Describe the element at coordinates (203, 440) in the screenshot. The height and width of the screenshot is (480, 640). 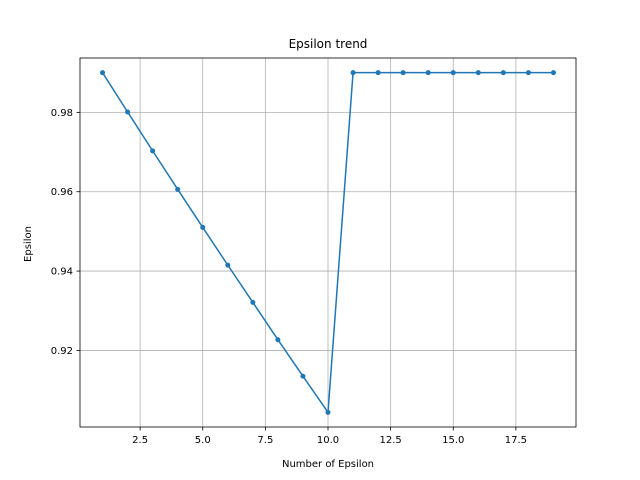
I see `x-tick-label: 5.0` at that location.